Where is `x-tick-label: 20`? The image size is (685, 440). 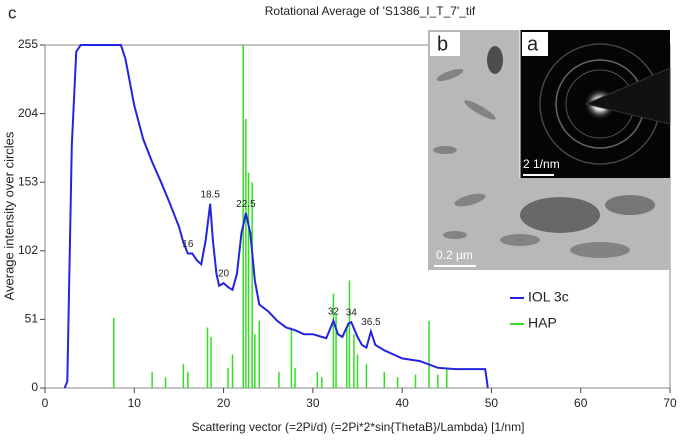
x-tick-label: 20 is located at coordinates (224, 403).